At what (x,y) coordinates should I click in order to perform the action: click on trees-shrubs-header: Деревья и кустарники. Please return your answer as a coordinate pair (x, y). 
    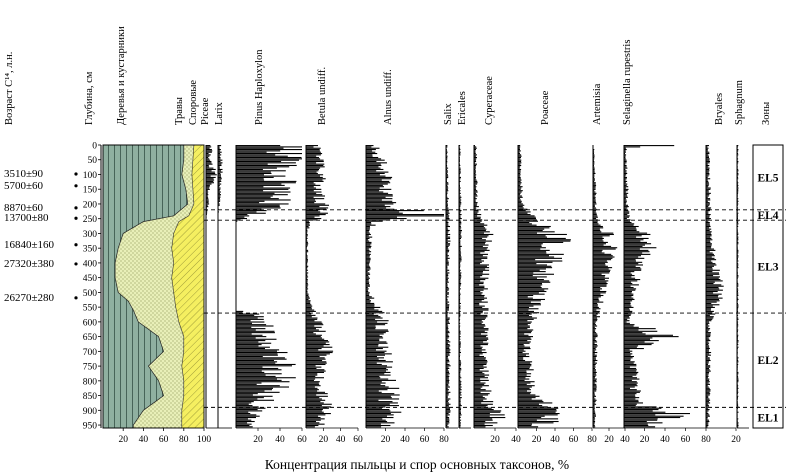
    Looking at the image, I should click on (121, 75).